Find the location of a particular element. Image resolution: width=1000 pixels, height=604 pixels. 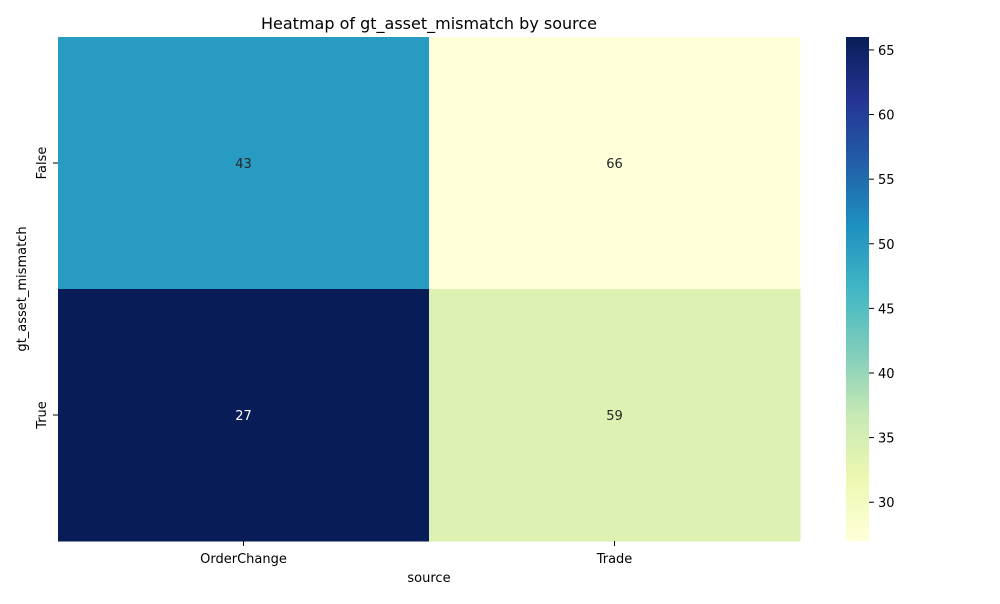

x-axis-label: source is located at coordinates (428, 578).